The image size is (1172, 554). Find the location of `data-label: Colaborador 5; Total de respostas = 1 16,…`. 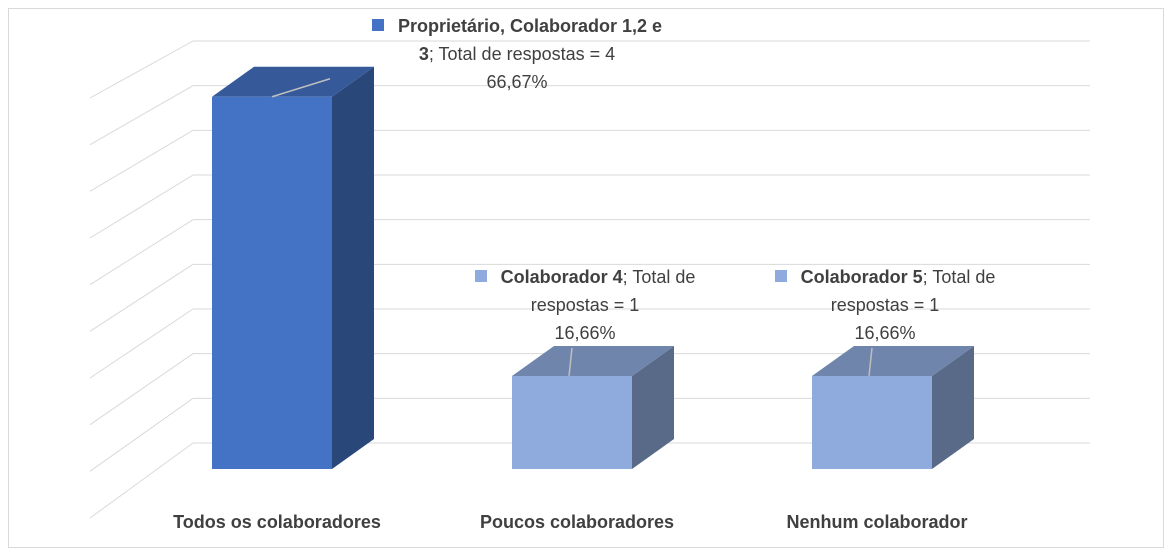

data-label: Colaborador 5; Total de respostas = 1 16,… is located at coordinates (885, 305).